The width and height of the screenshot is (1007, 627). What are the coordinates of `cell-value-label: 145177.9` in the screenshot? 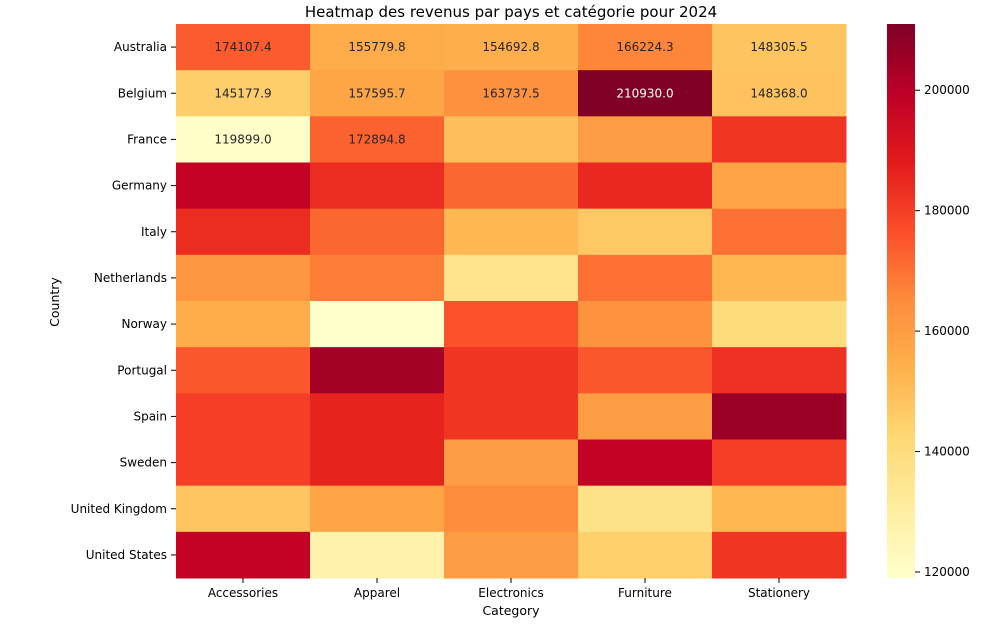 It's located at (242, 93).